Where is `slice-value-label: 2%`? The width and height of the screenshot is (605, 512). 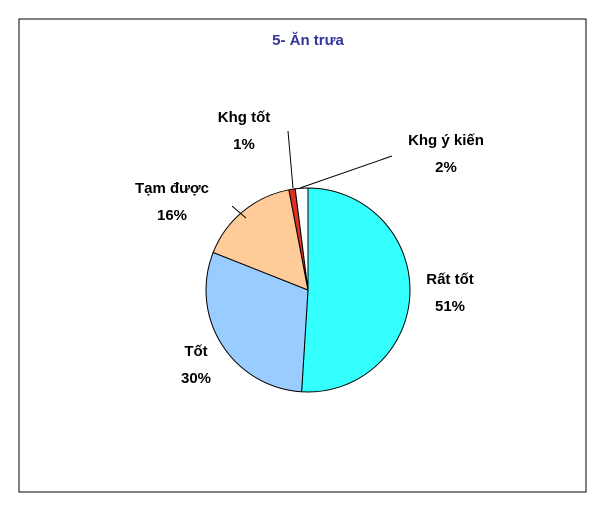 slice-value-label: 2% is located at coordinates (446, 167).